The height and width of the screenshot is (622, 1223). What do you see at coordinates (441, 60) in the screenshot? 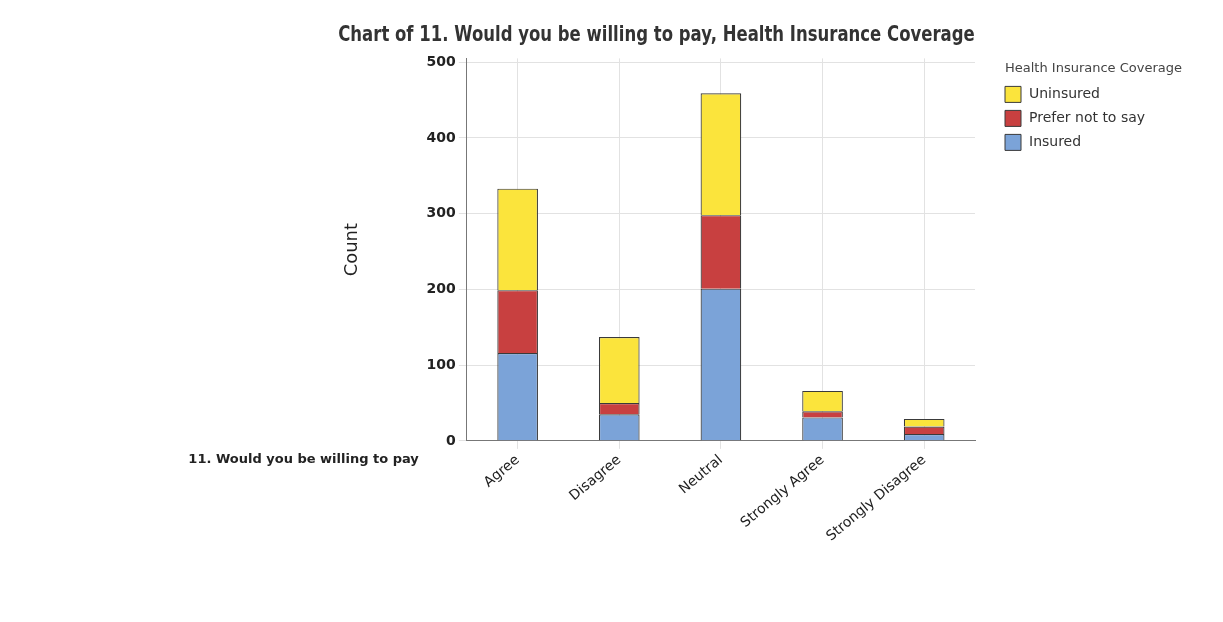
I see `y-tick-label: 500` at bounding box center [441, 60].